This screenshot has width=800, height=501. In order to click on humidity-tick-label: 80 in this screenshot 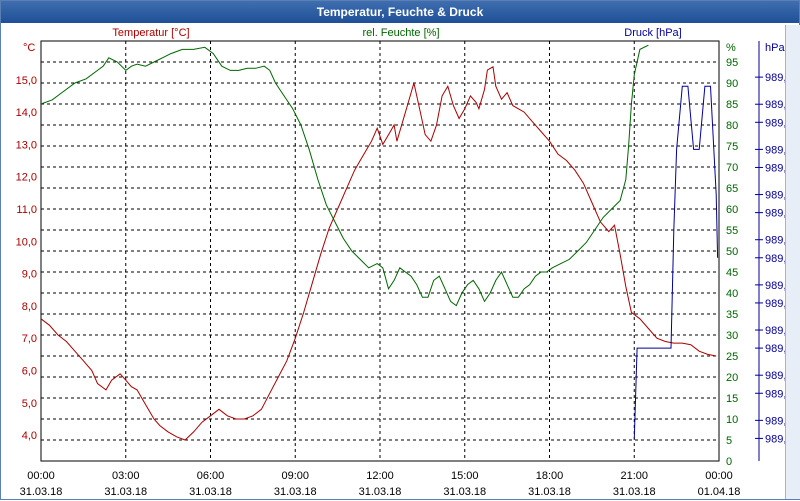, I will do `click(732, 126)`.